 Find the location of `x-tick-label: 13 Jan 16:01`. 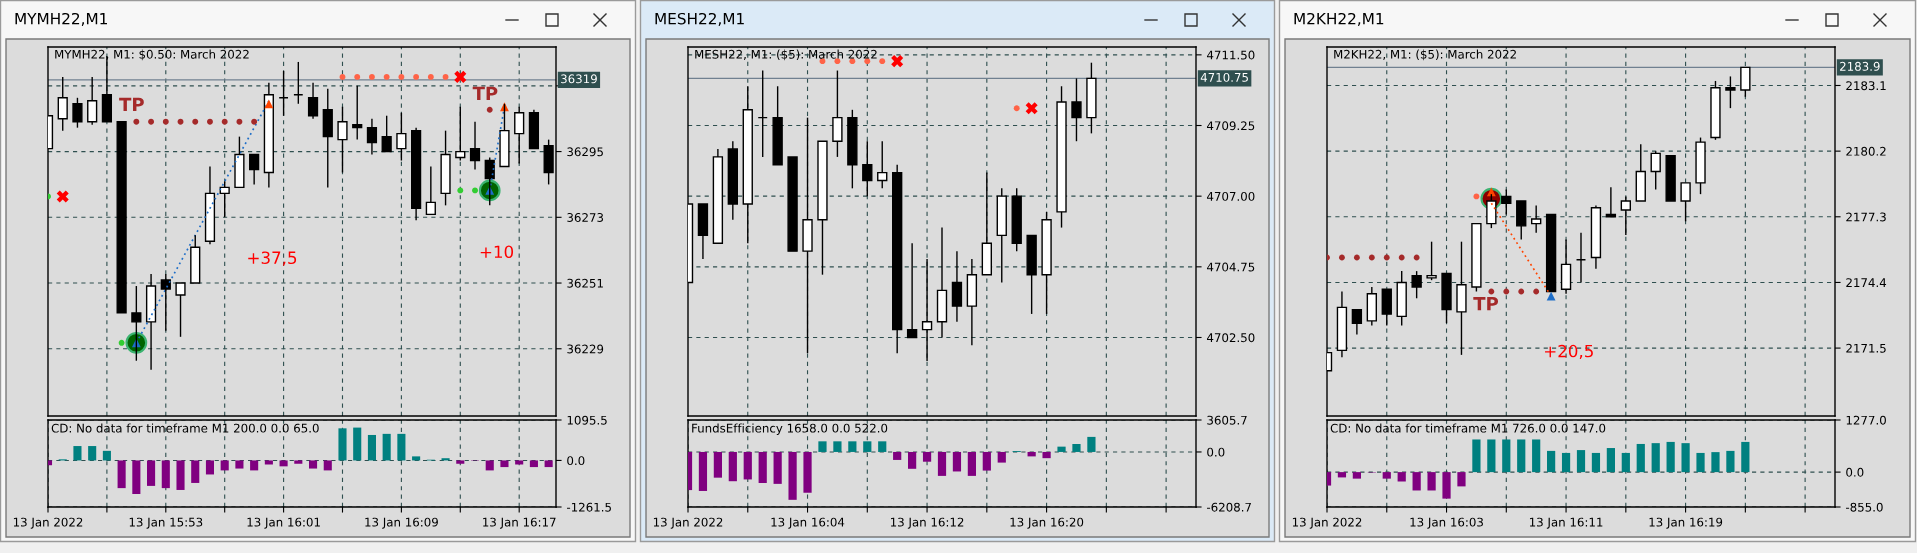

x-tick-label: 13 Jan 16:01 is located at coordinates (283, 523).